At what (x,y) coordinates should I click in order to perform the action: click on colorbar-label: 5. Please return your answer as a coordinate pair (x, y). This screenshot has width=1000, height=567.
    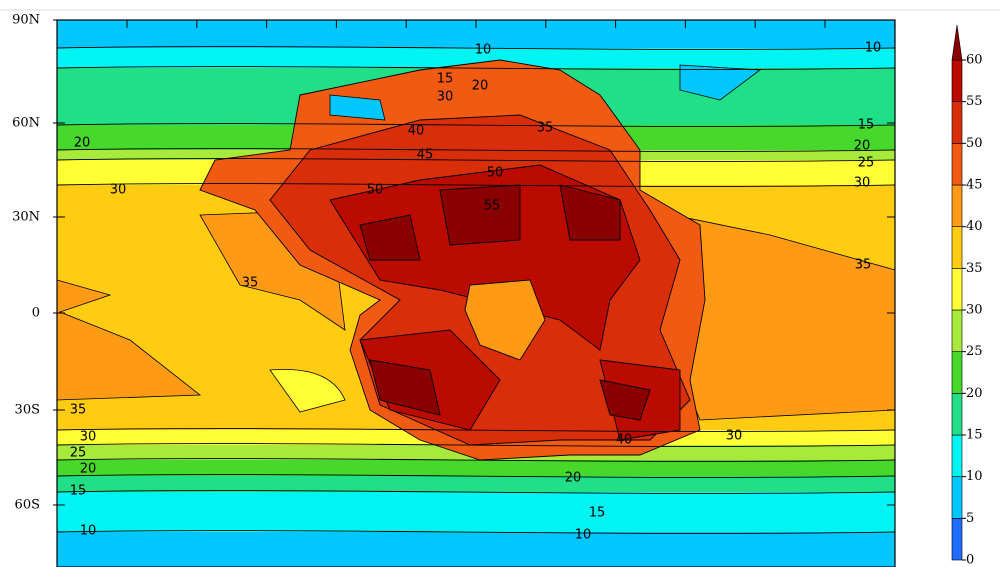
    Looking at the image, I should click on (970, 518).